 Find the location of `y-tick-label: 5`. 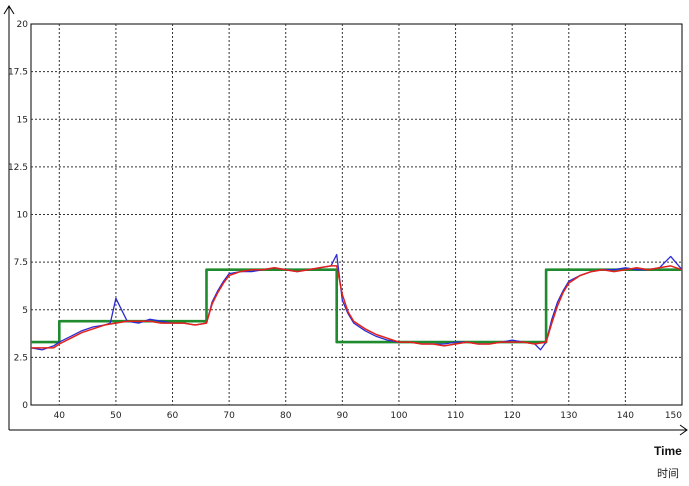

y-tick-label: 5 is located at coordinates (25, 311).